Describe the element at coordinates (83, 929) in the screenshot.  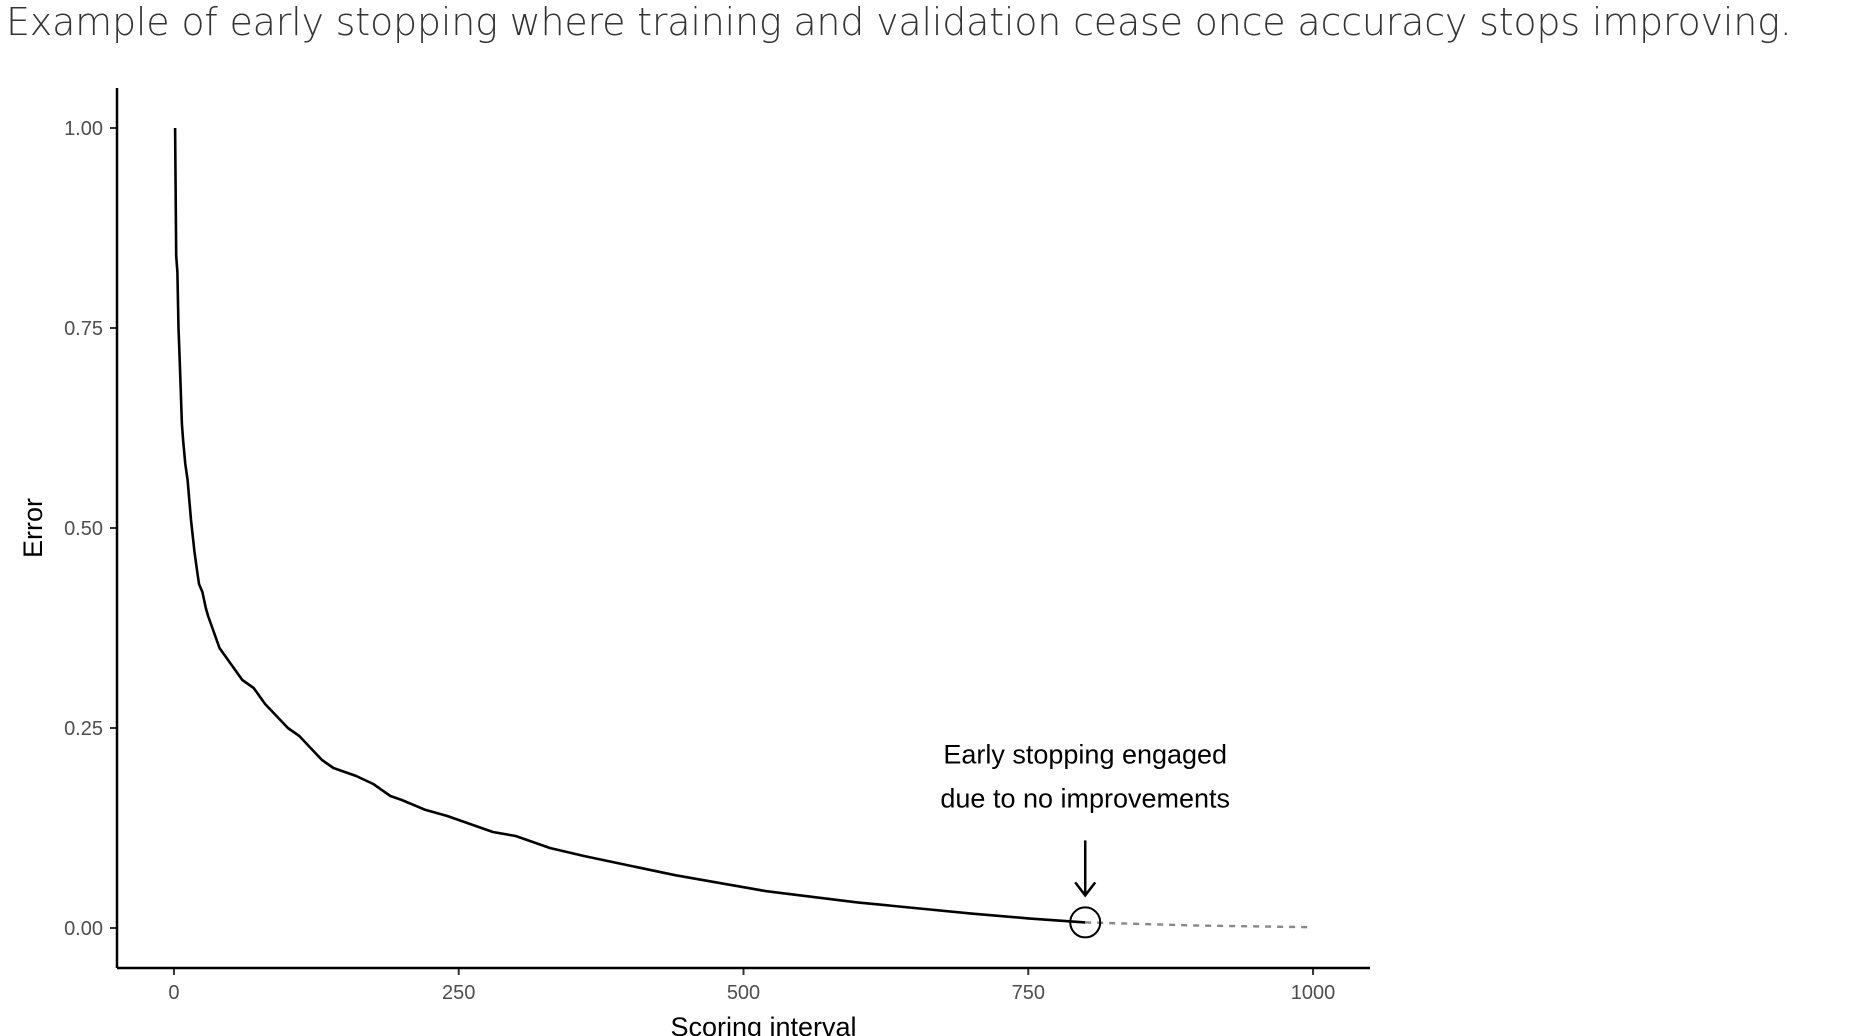
I see `y-tick-label: 0.00` at that location.